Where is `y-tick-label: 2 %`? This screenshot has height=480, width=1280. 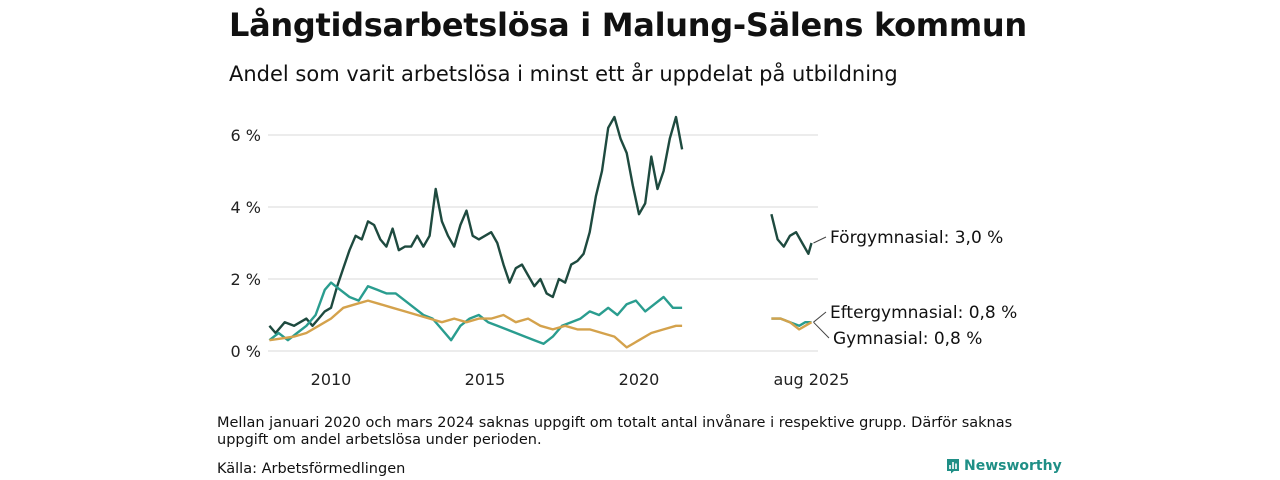
y-tick-label: 2 % is located at coordinates (246, 279).